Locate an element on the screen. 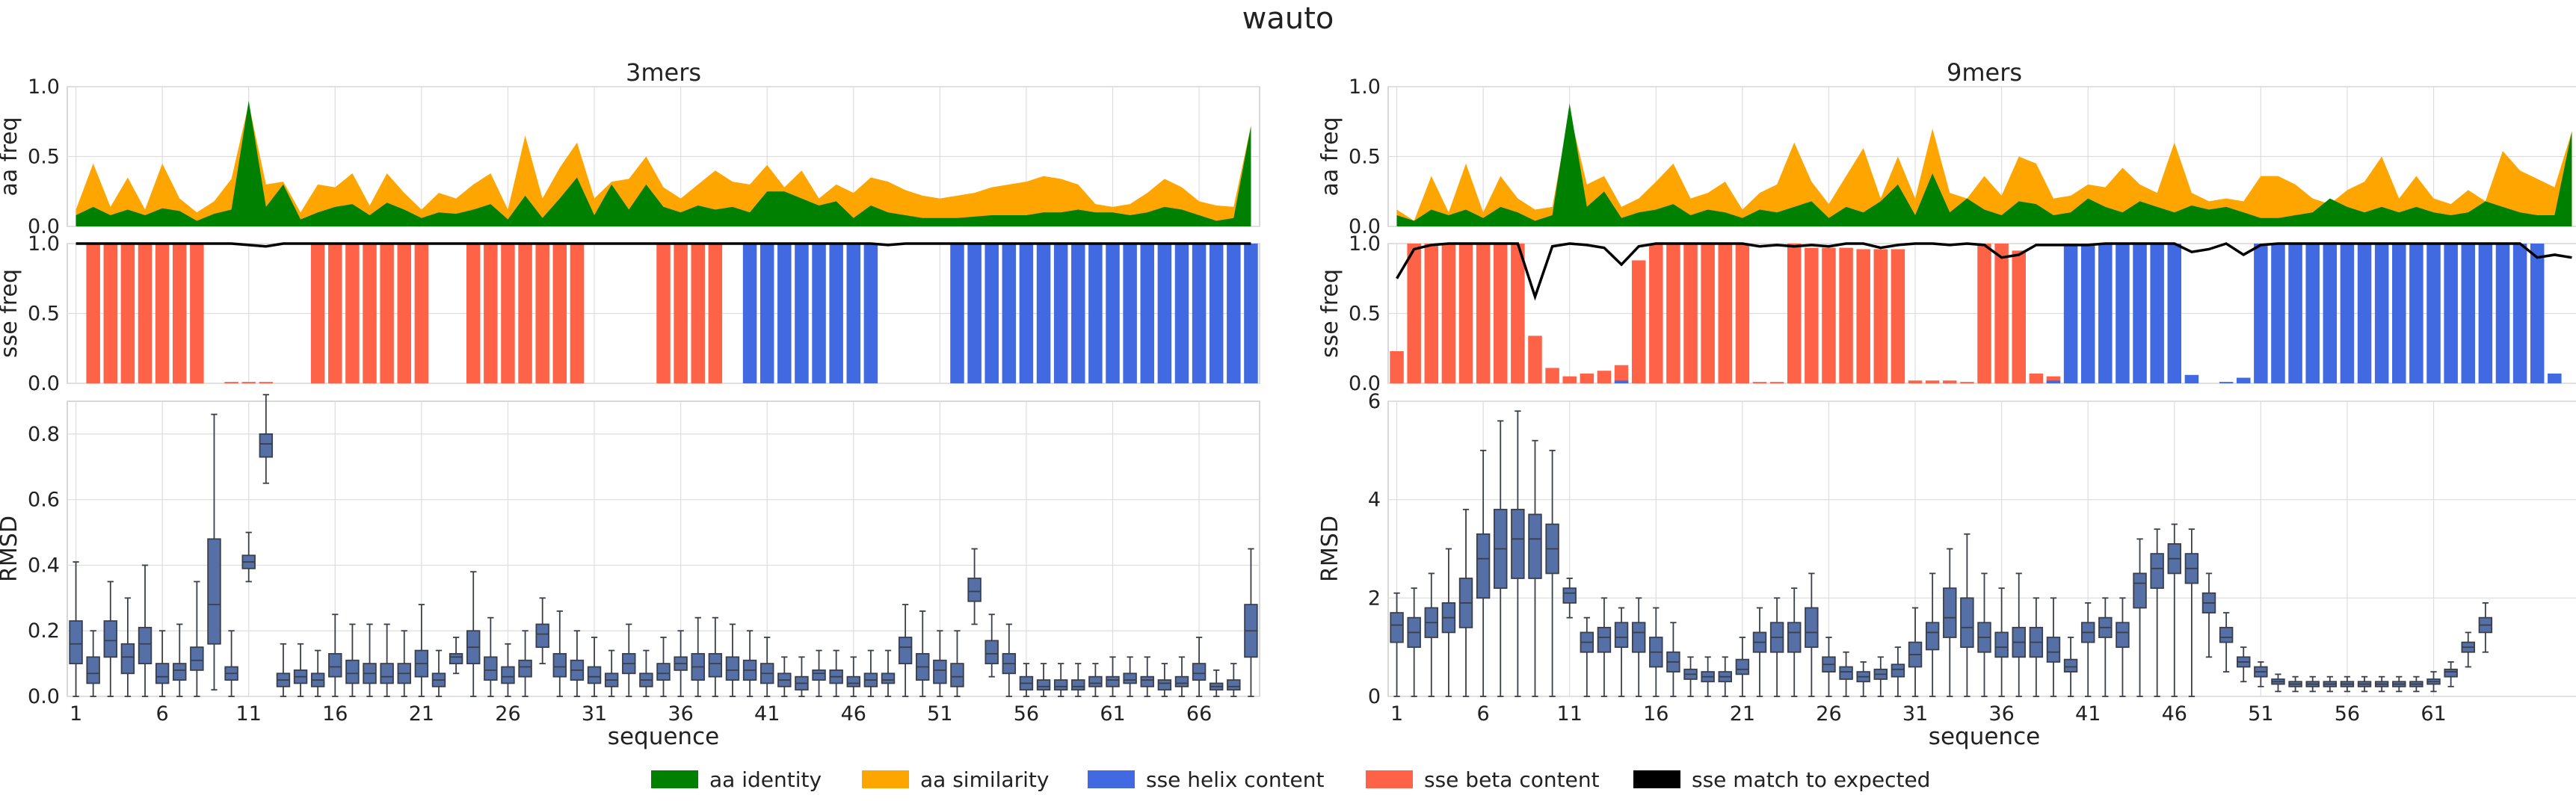 The image size is (2576, 801). x-tick-label: 36 is located at coordinates (680, 714).